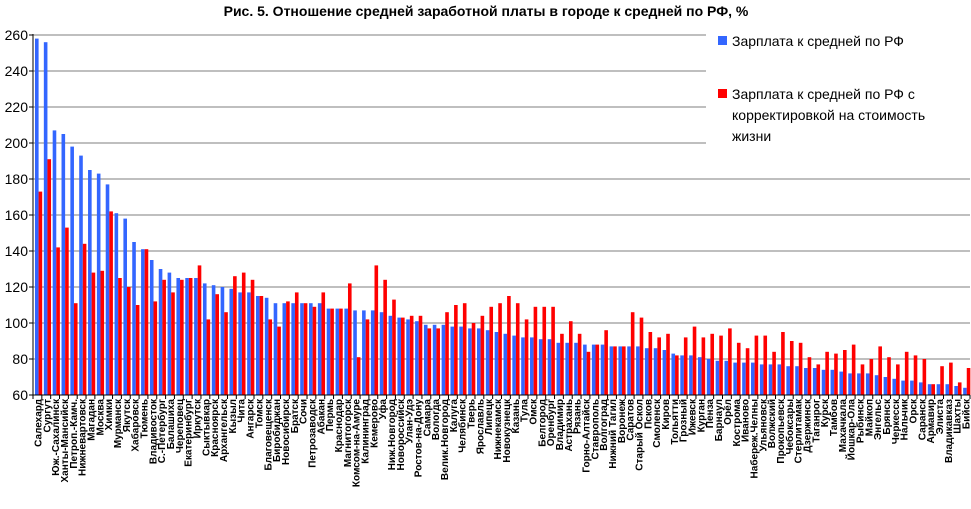 The width and height of the screenshot is (971, 509). Describe the element at coordinates (781, 431) in the screenshot. I see `x-tick-label: Прокопьевск` at that location.